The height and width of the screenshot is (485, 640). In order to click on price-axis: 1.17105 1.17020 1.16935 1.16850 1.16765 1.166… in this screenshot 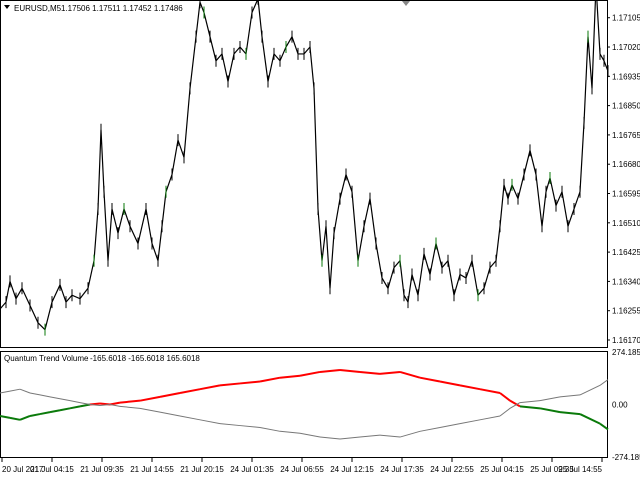, I will do `click(623, 179)`.